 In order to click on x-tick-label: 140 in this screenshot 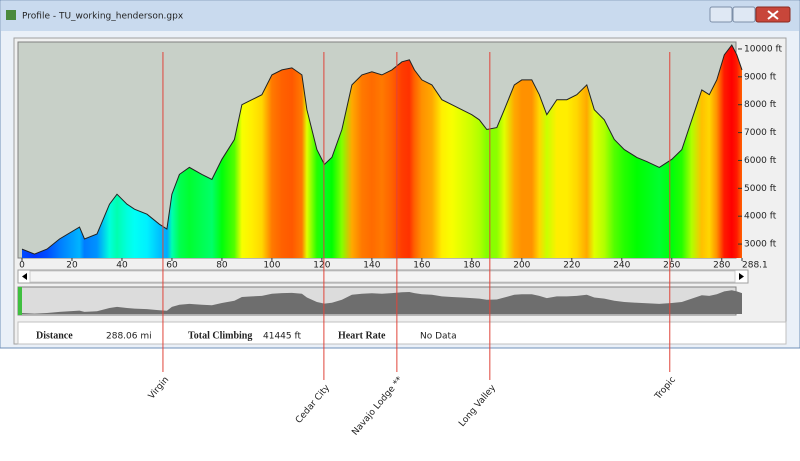, I will do `click(371, 266)`.